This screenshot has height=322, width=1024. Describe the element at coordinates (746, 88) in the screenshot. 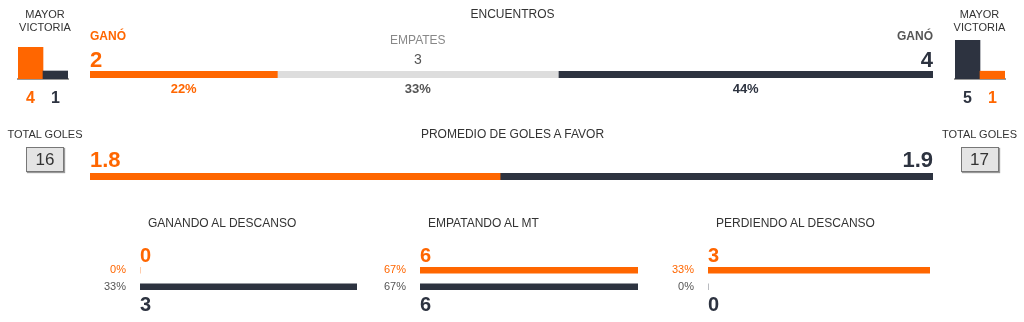

I see `text: 44%` at that location.